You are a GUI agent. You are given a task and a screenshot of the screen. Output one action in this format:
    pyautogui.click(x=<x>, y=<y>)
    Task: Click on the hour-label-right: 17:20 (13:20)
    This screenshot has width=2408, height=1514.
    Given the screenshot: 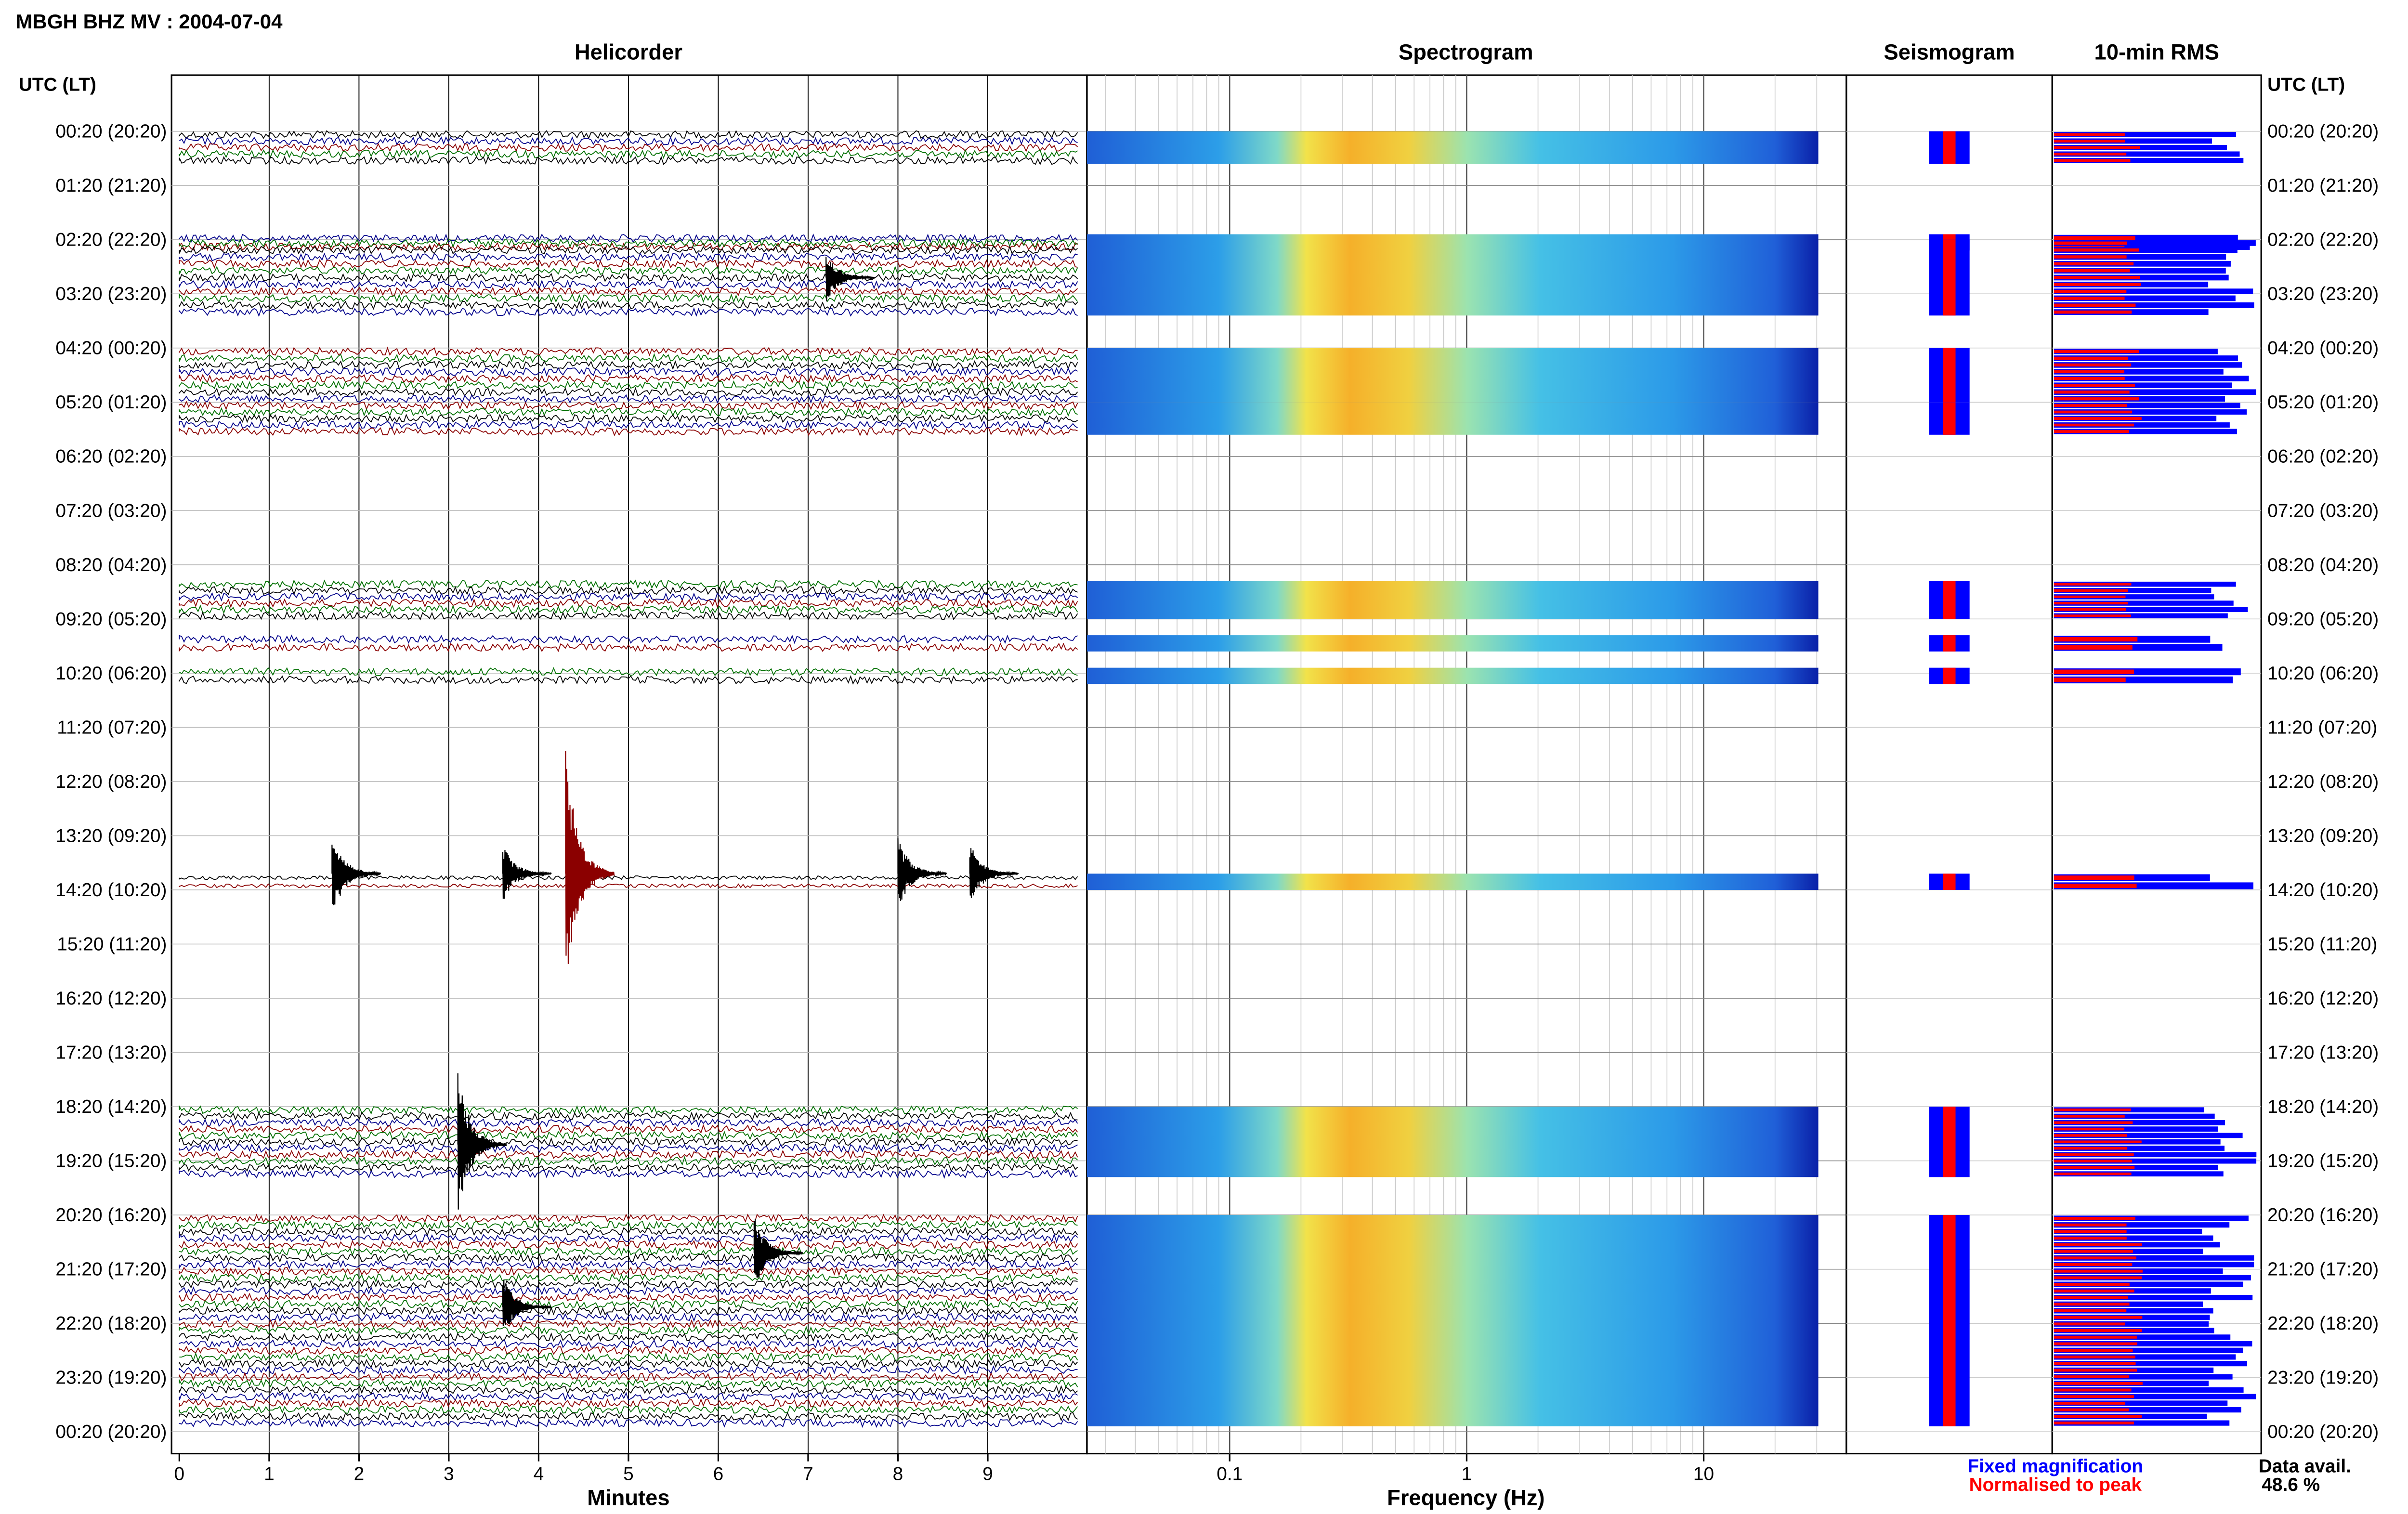 What is the action you would take?
    pyautogui.click(x=2323, y=1052)
    